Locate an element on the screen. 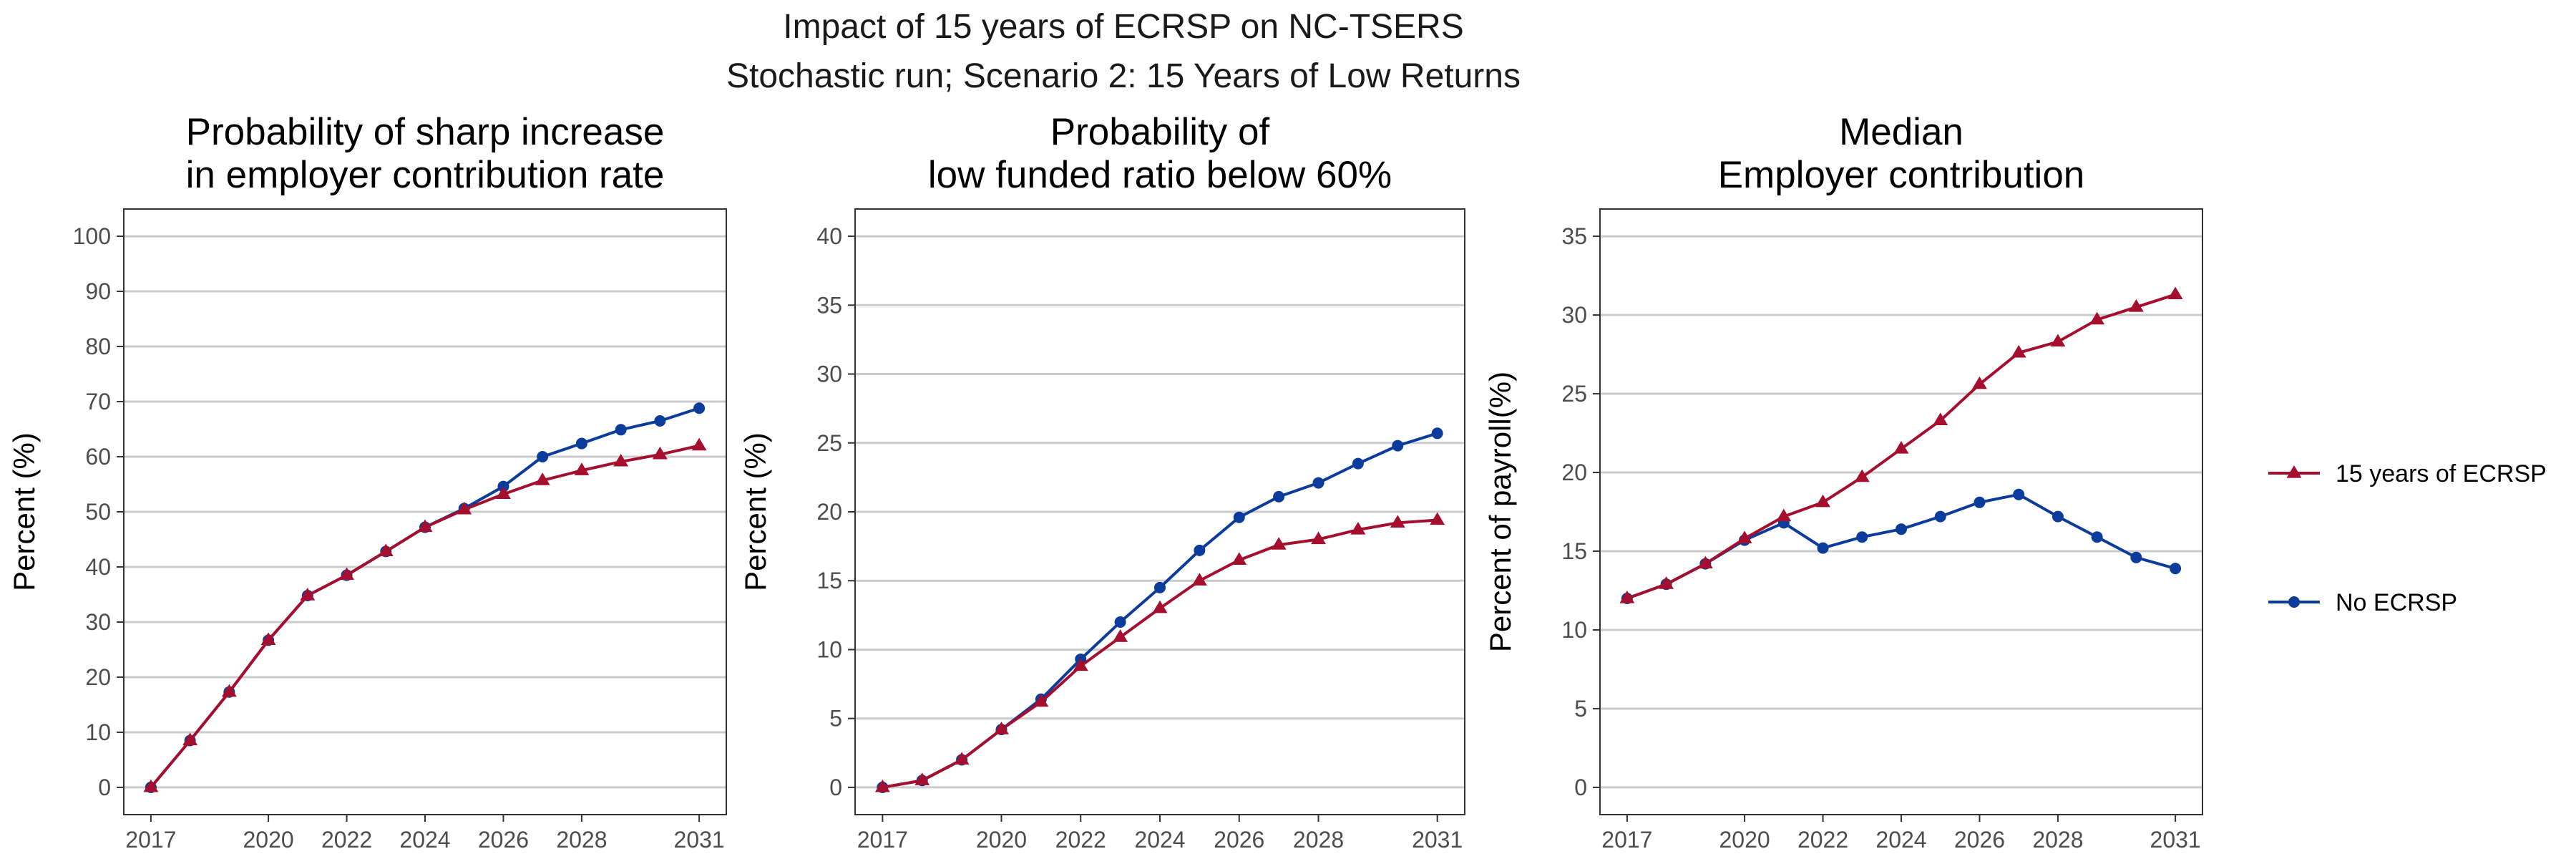 This screenshot has width=2576, height=859. y-axis-label: Percent (%) is located at coordinates (24, 511).